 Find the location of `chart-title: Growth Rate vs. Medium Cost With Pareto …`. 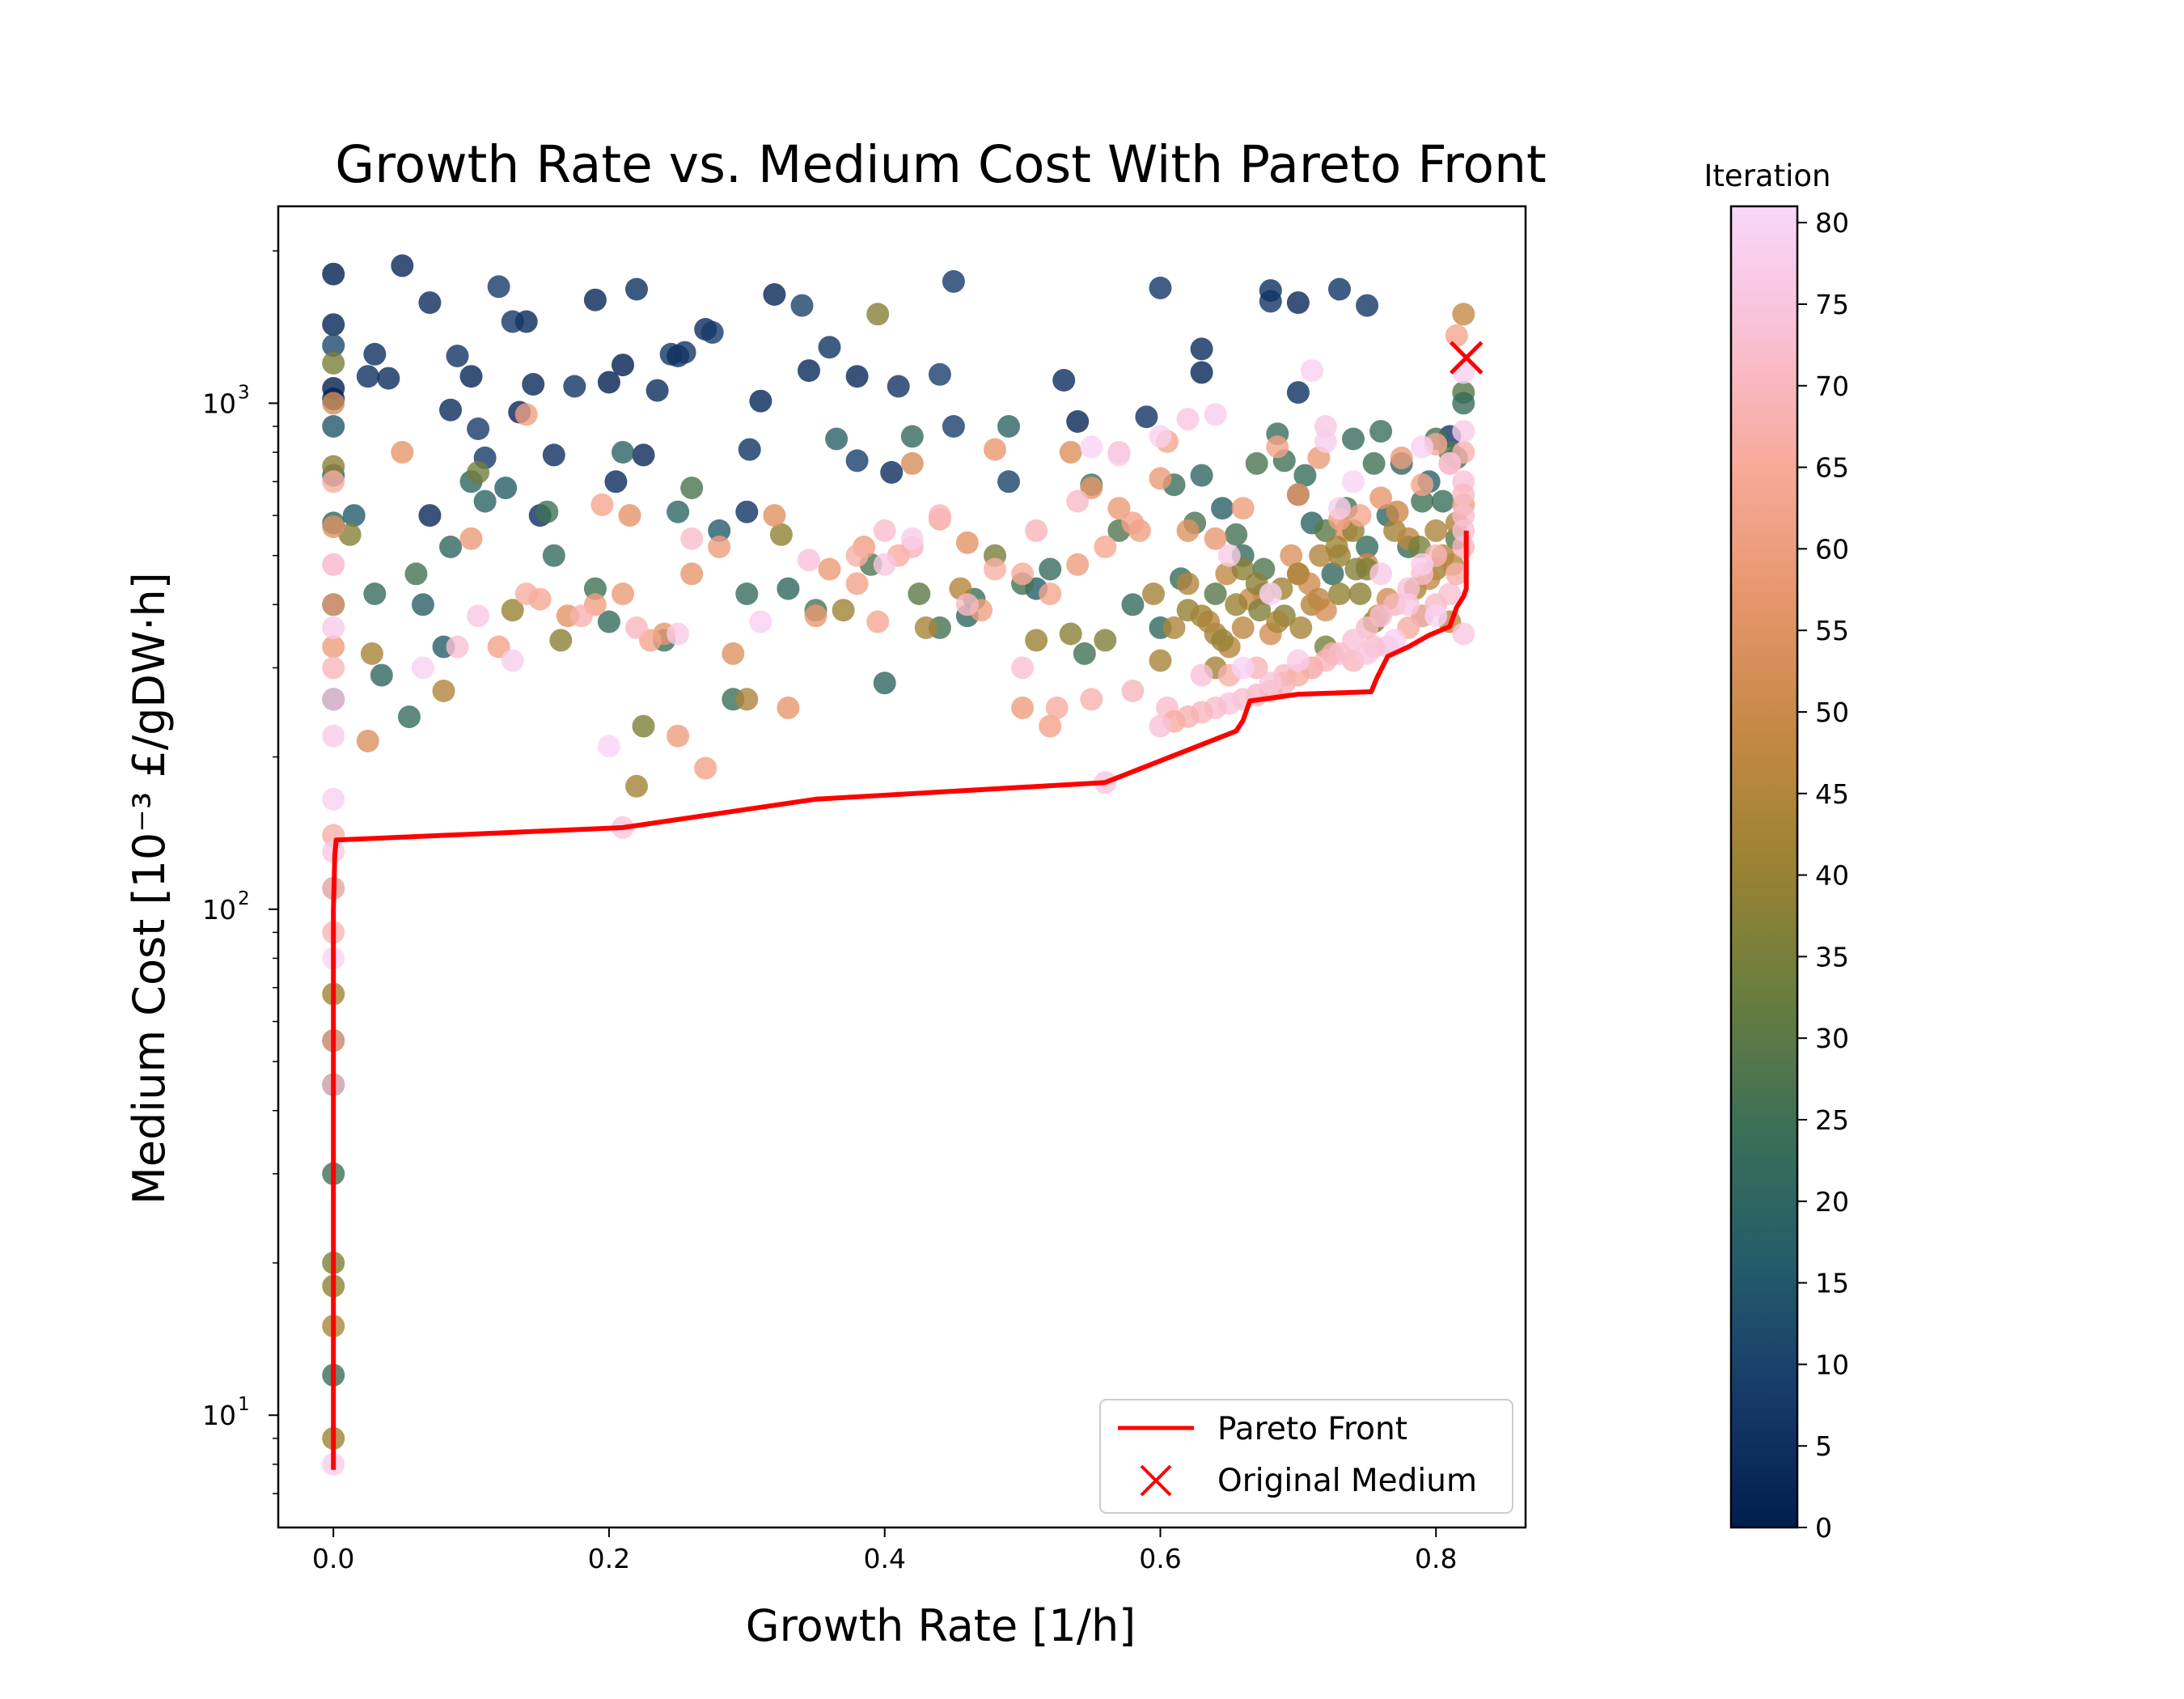

chart-title: Growth Rate vs. Medium Cost With Pareto … is located at coordinates (940, 164).